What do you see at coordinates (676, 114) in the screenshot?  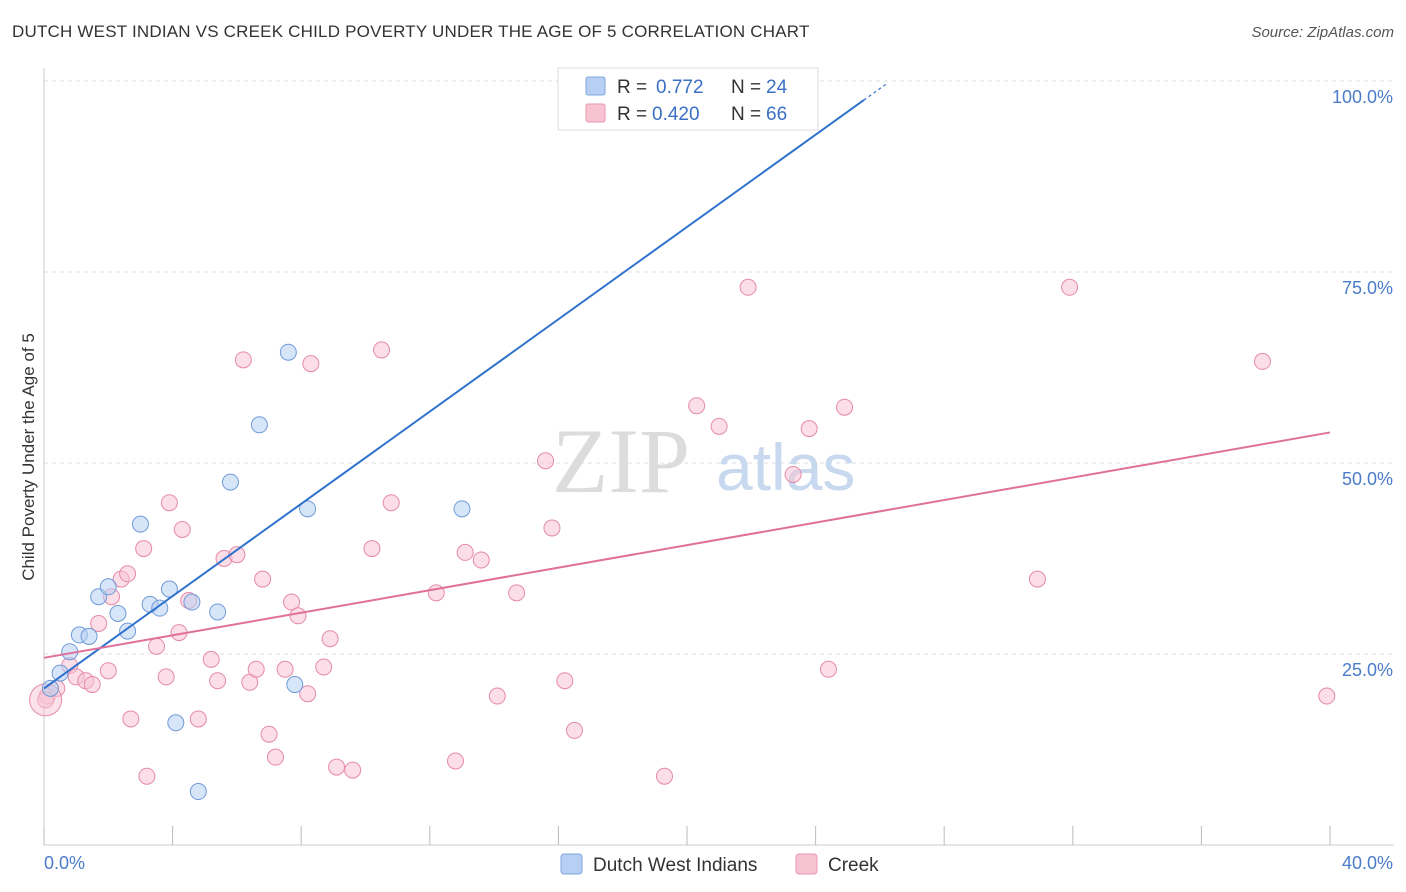 I see `legend-r-value-2: 0.420` at bounding box center [676, 114].